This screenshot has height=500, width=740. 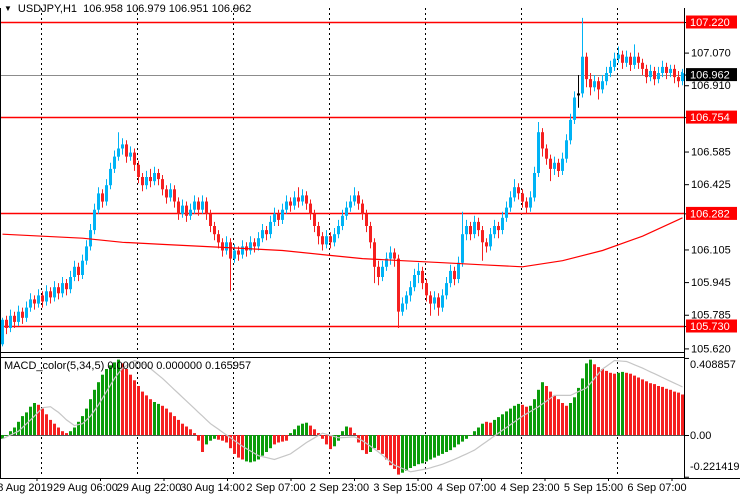 I want to click on time-axis-label: 6 Sep 07:00, so click(x=656, y=488).